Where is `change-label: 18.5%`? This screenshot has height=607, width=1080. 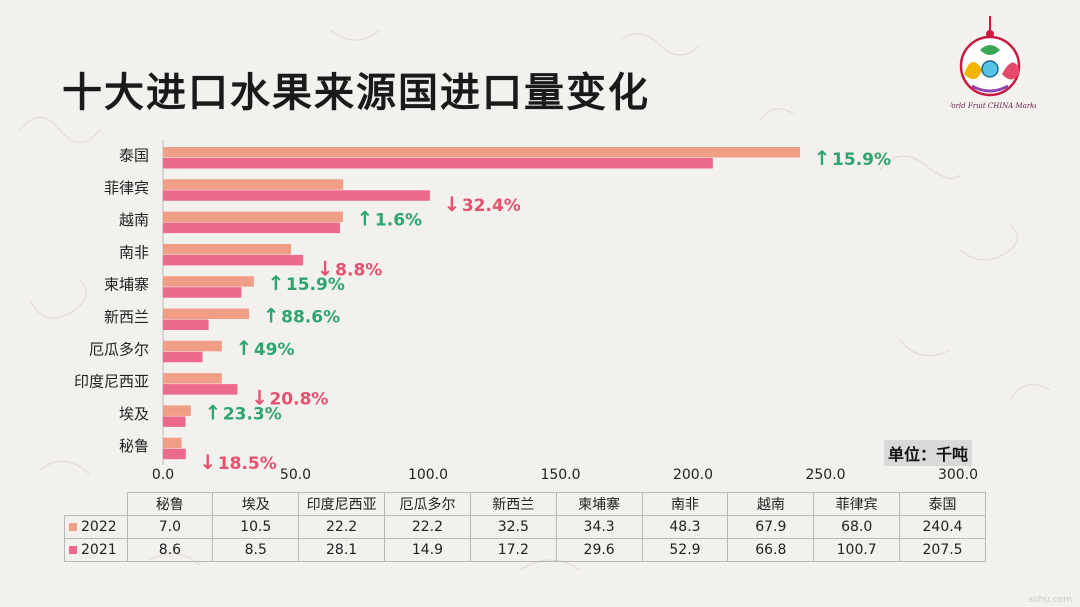 change-label: 18.5% is located at coordinates (247, 464).